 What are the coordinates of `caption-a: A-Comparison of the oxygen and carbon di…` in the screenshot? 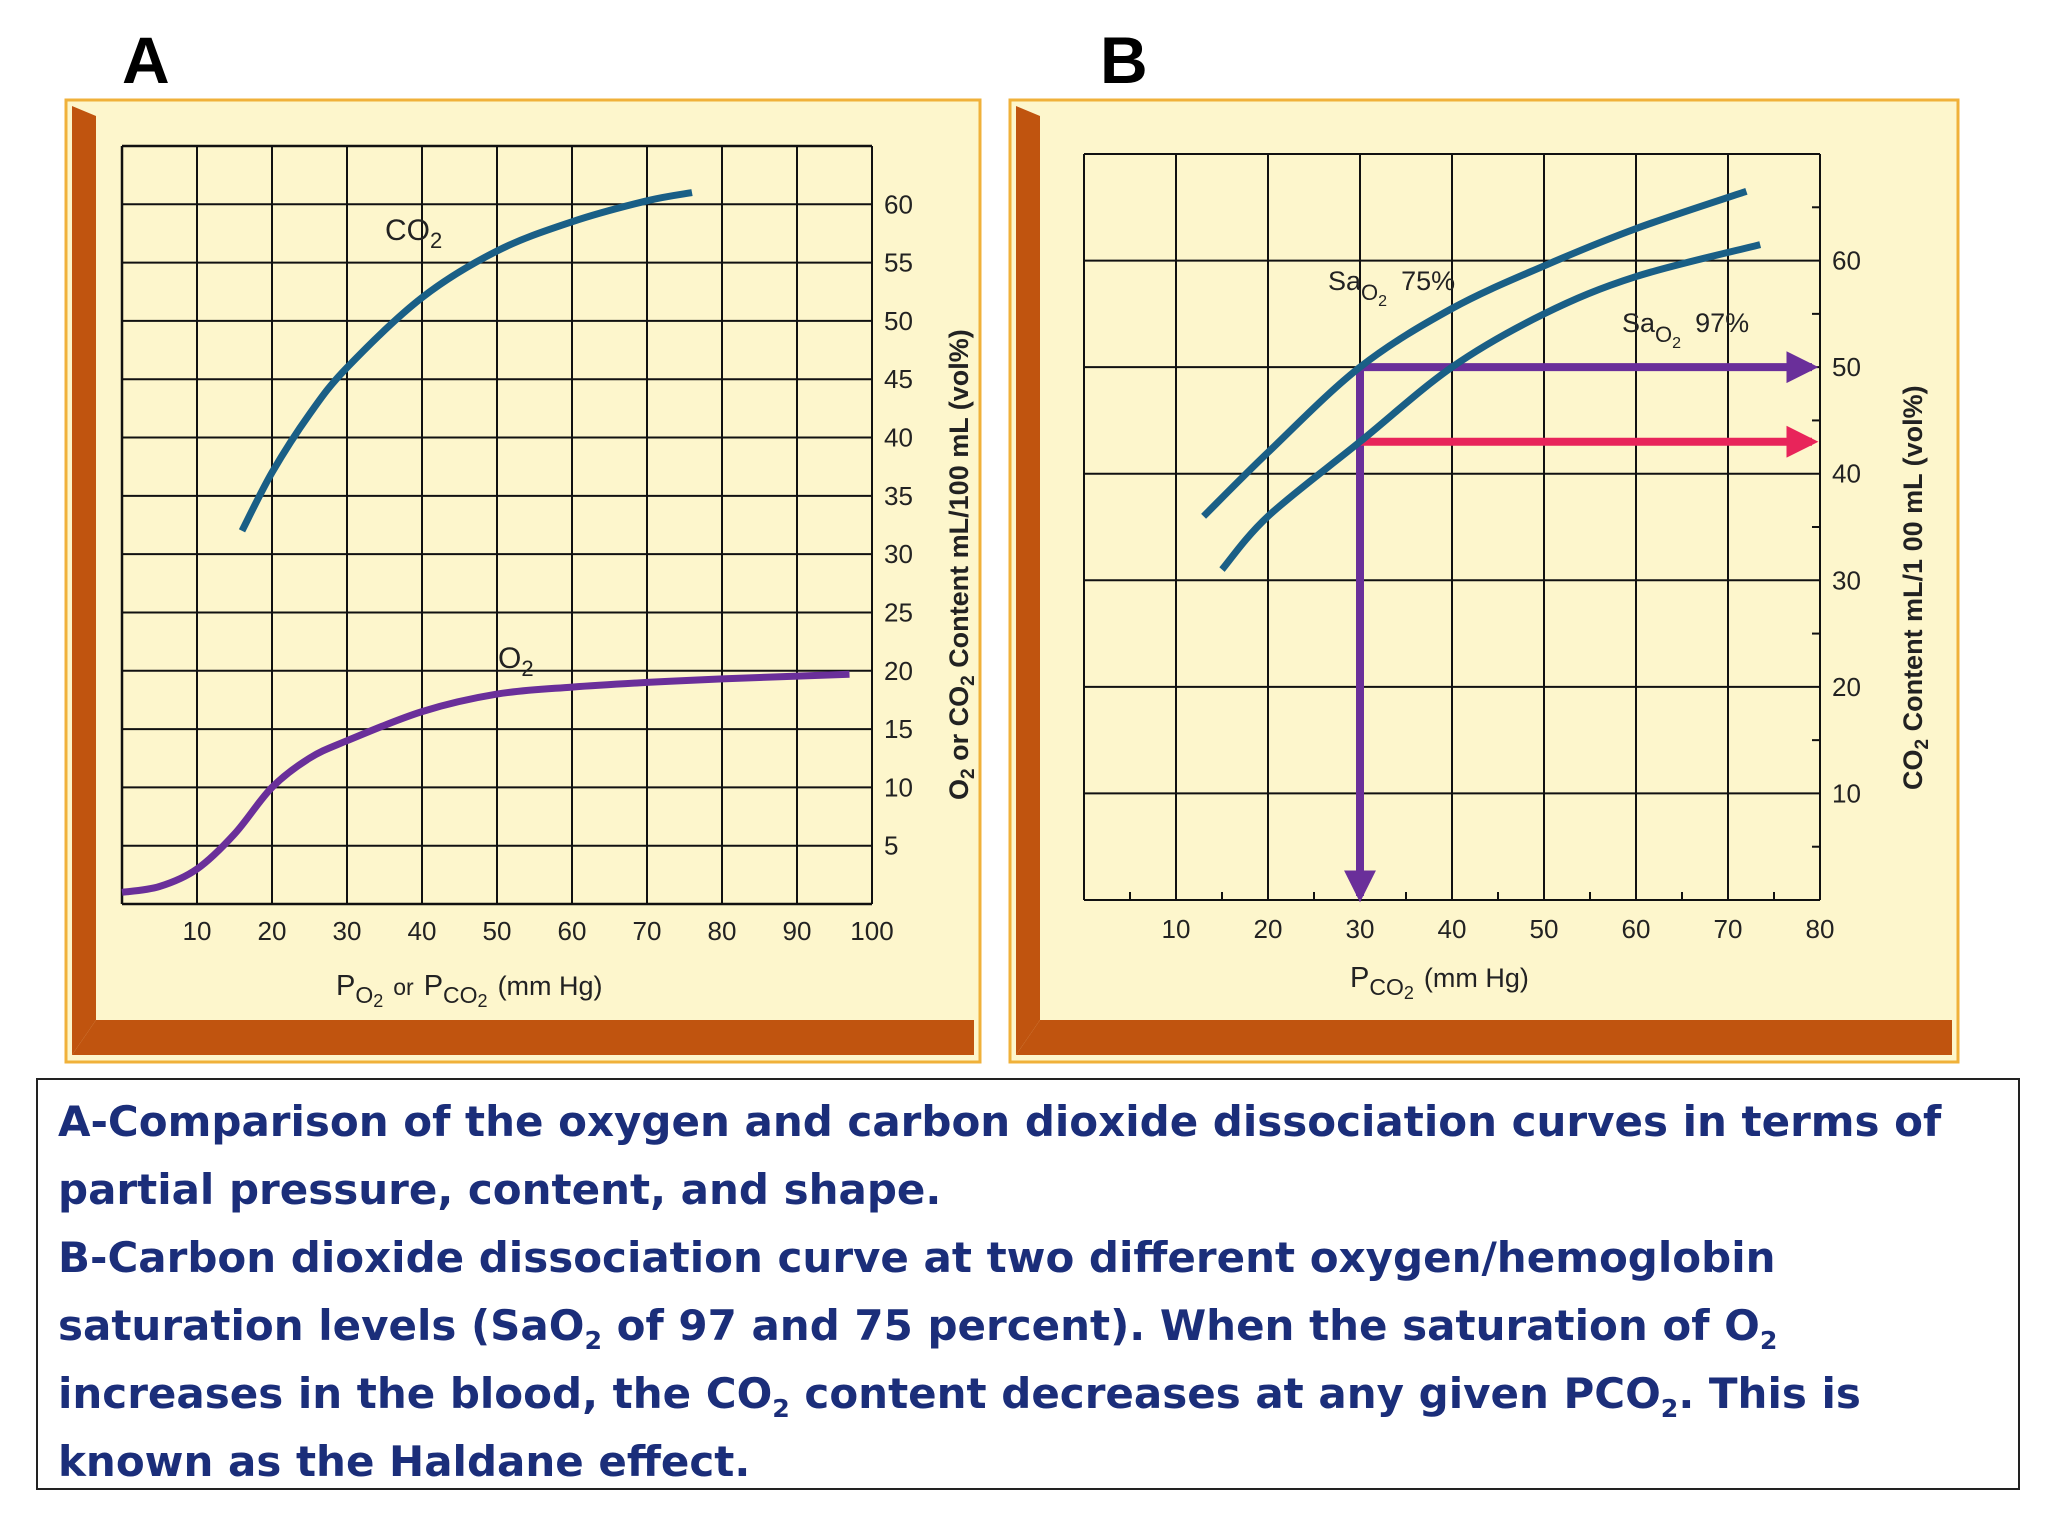 It's located at (1000, 1155).